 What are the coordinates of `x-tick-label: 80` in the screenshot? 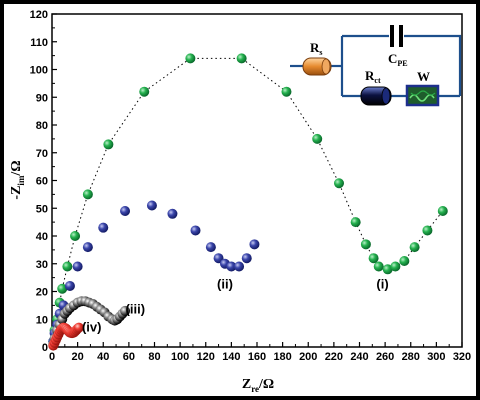 It's located at (154, 357).